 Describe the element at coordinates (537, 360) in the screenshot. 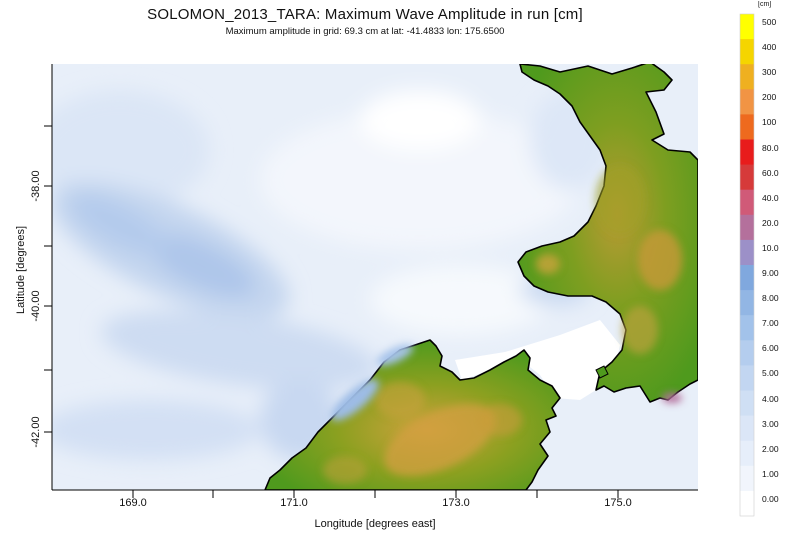

I see `cook-strait-water` at that location.